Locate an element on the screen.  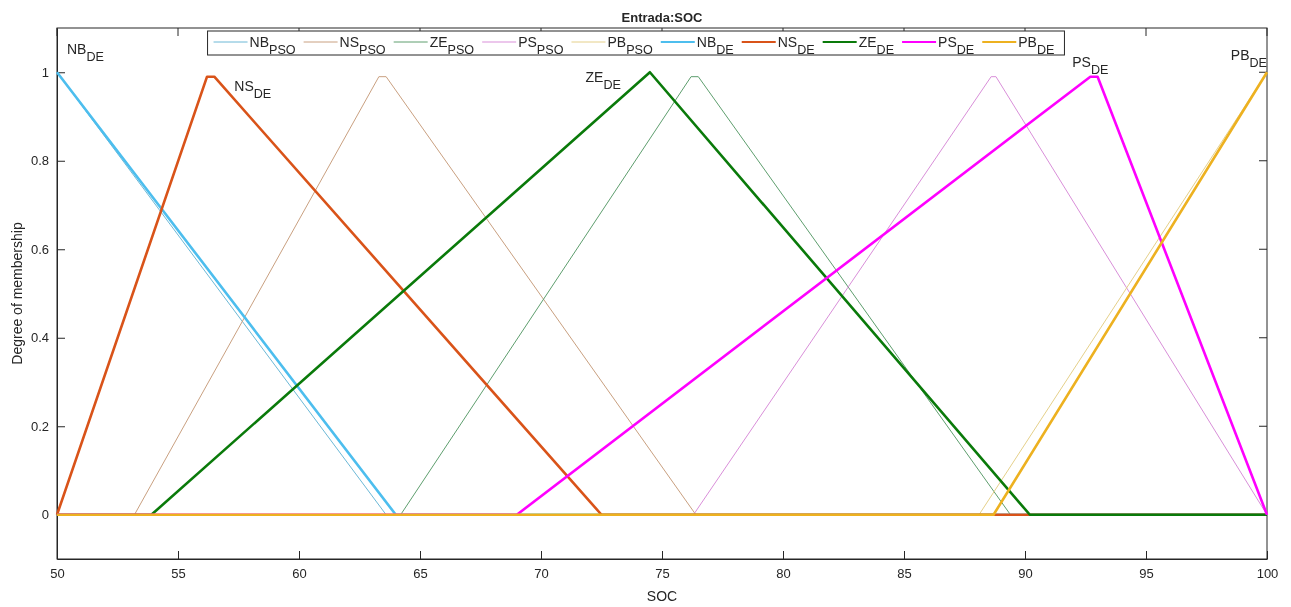
legend-label: ZE$_{PSO}$ is located at coordinates (452, 45).